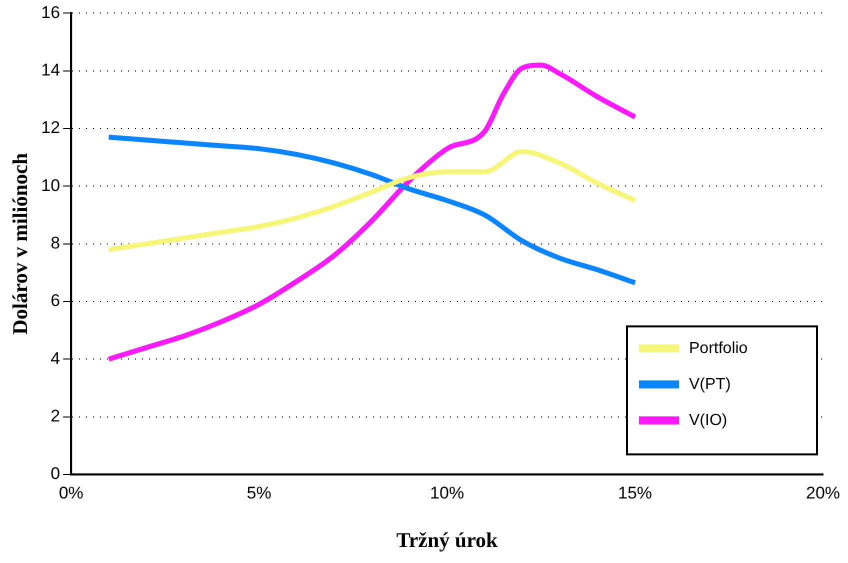  I want to click on y-tick-label: 6, so click(55, 300).